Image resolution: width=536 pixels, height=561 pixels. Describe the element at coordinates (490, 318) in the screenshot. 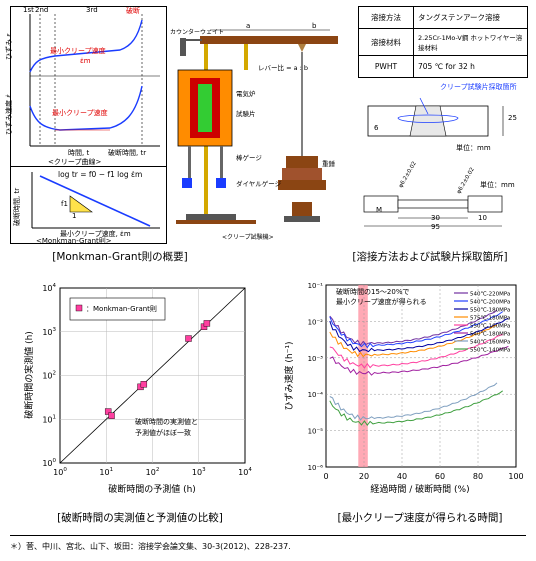

I see `strain-legend-label: 575℃-180MPa` at that location.